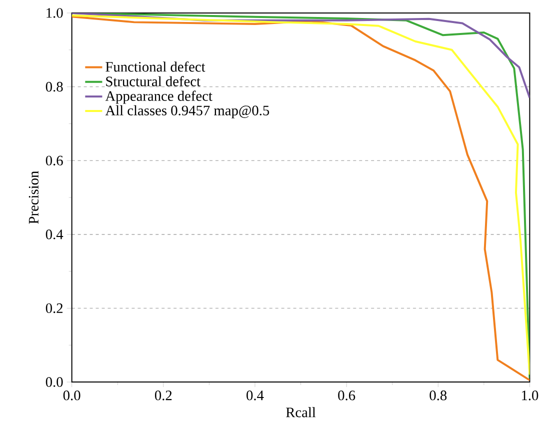 Image resolution: width=542 pixels, height=448 pixels. What do you see at coordinates (54, 87) in the screenshot?
I see `y-tick-label: 0.8` at bounding box center [54, 87].